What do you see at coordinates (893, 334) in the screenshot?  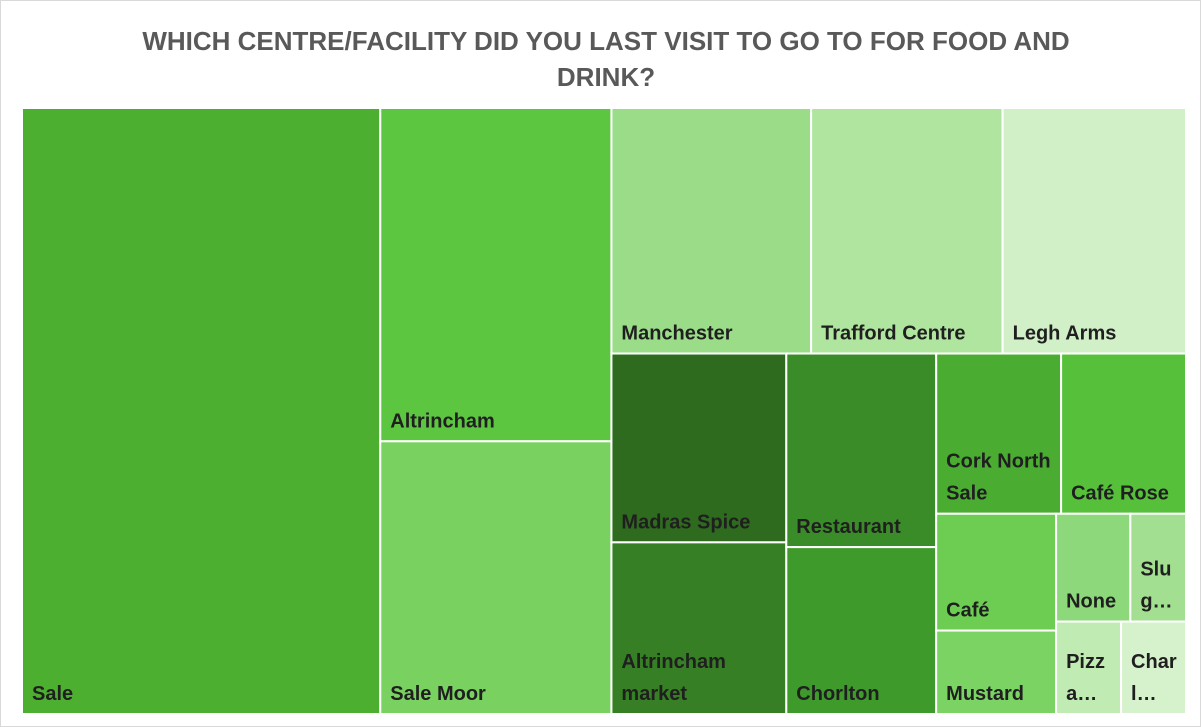 I see `tile-label: Trafford Centre` at bounding box center [893, 334].